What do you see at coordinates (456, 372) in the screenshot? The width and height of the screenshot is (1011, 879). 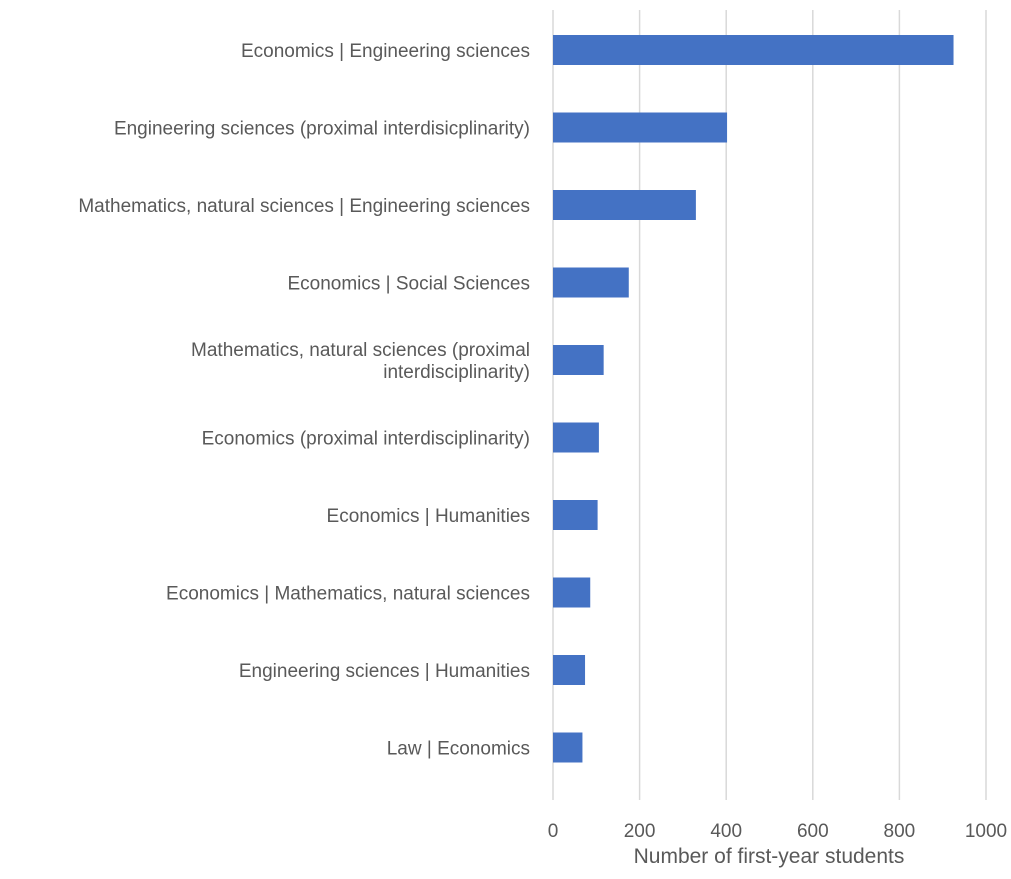 I see `category-label: interdisciplinarity)` at bounding box center [456, 372].